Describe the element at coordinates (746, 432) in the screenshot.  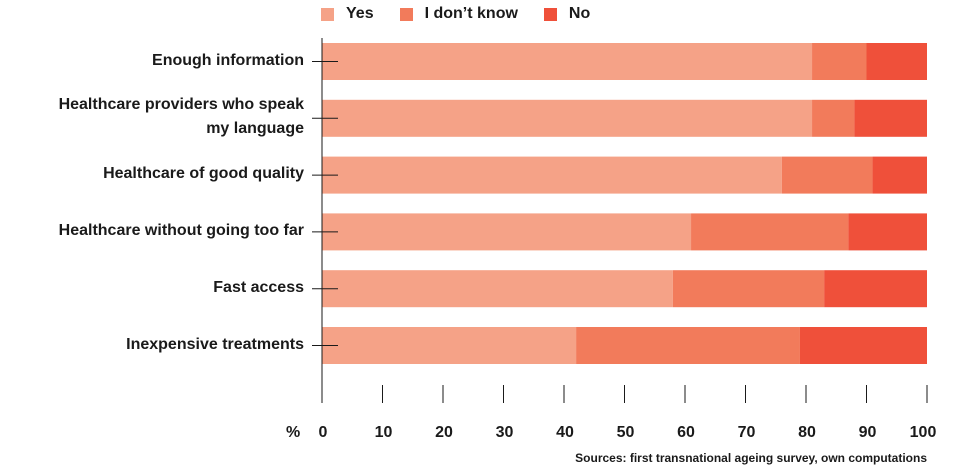
I see `x-tick-label: 70` at that location.